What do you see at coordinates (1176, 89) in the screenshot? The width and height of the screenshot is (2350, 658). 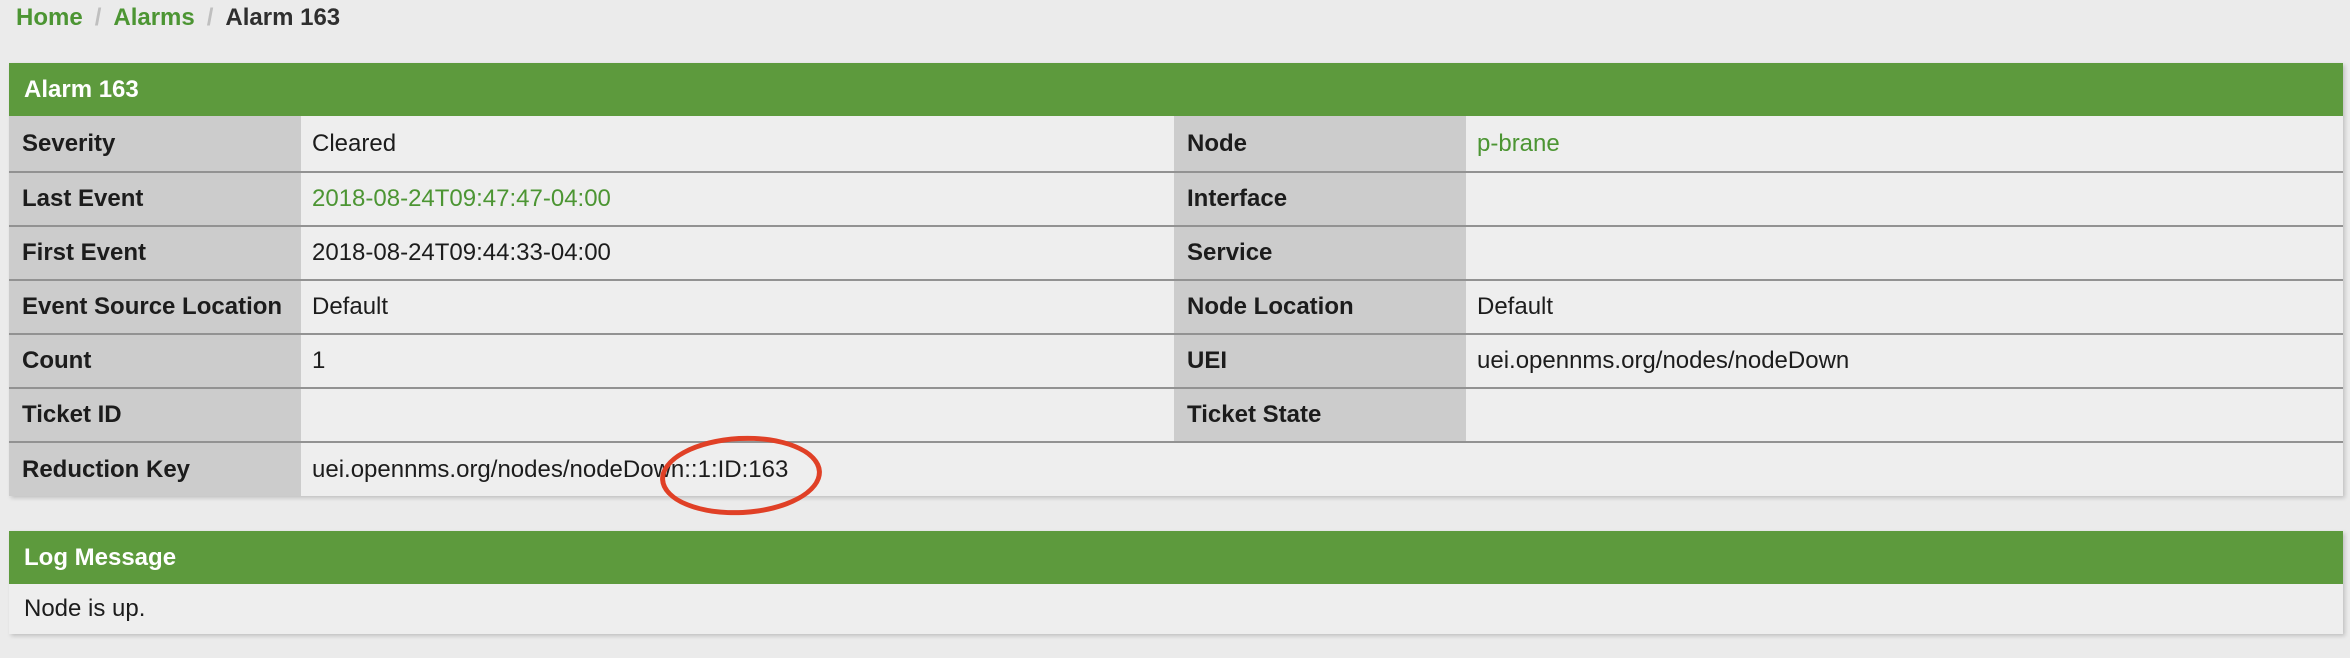 I see `alarm-panel-title: Alarm 163` at bounding box center [1176, 89].